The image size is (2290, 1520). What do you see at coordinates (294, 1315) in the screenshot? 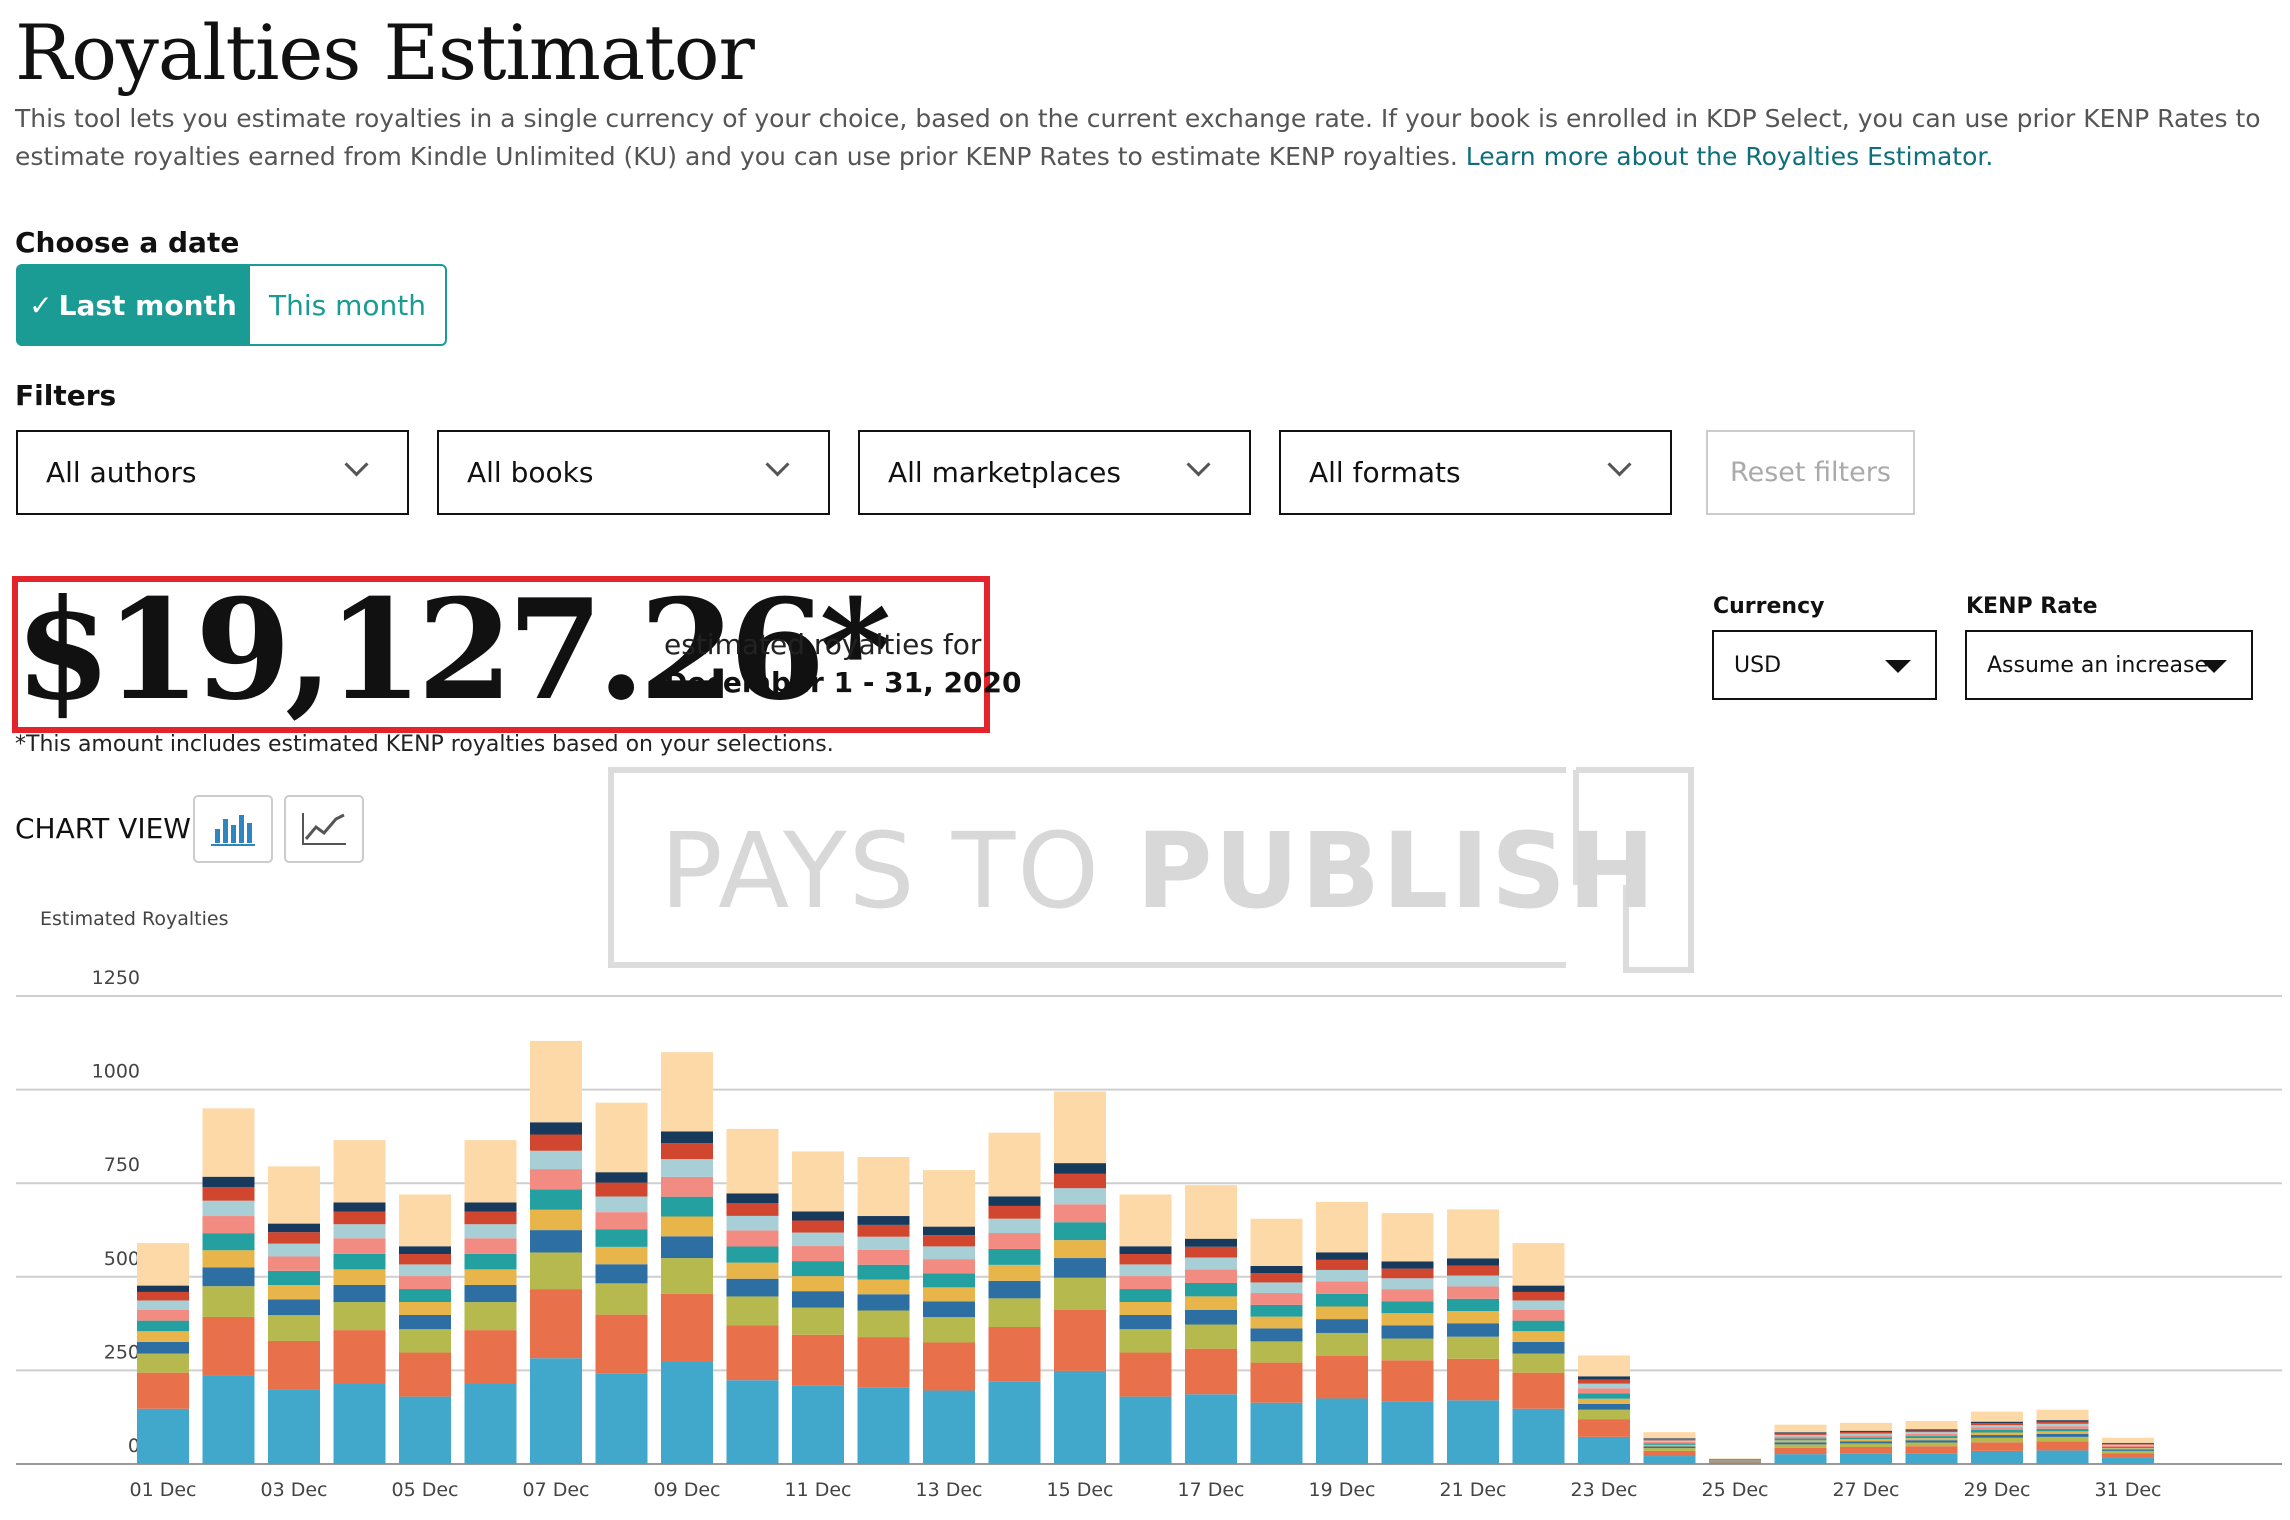
I see `bar-03-dec` at bounding box center [294, 1315].